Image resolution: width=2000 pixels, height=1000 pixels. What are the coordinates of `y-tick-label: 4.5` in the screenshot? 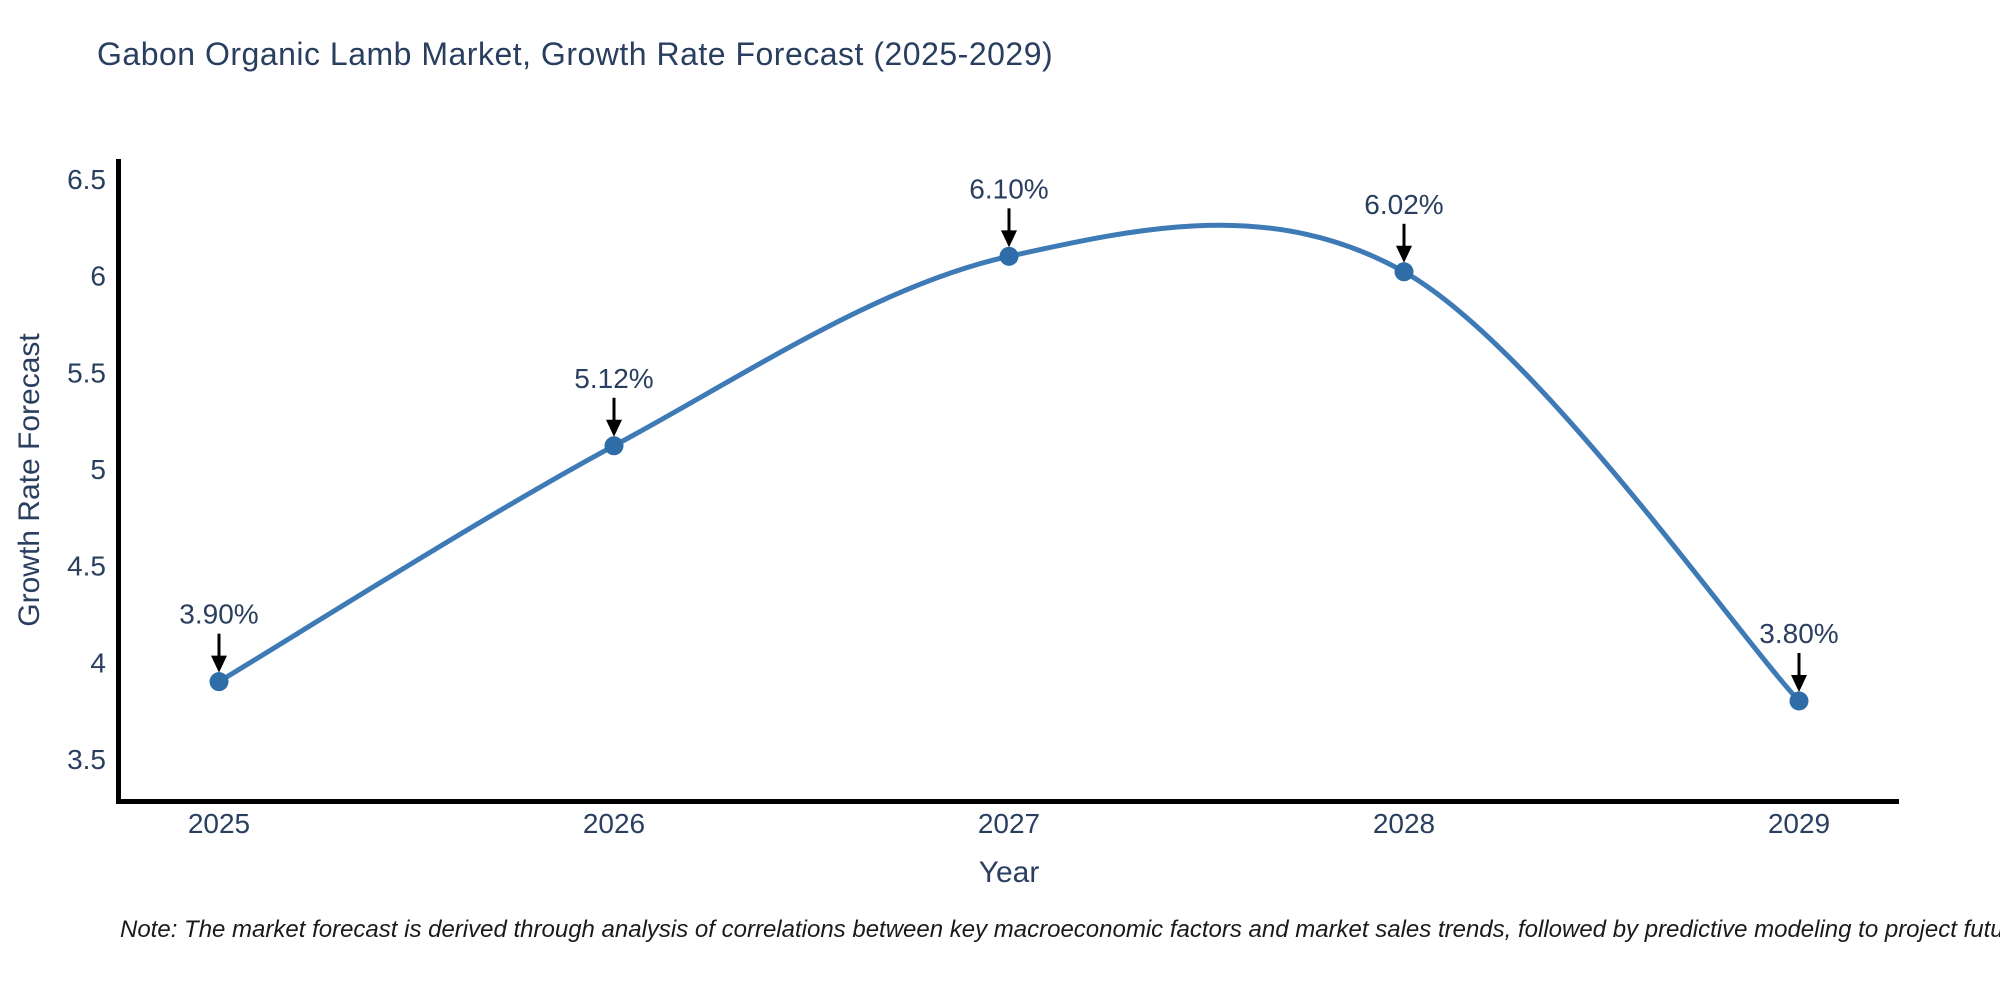 It's located at (86, 566).